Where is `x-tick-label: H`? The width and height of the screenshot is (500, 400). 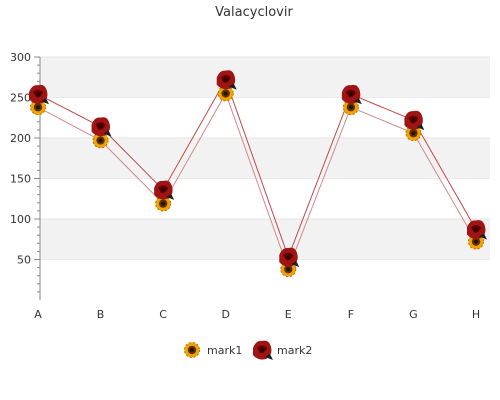 x-tick-label: H is located at coordinates (476, 314).